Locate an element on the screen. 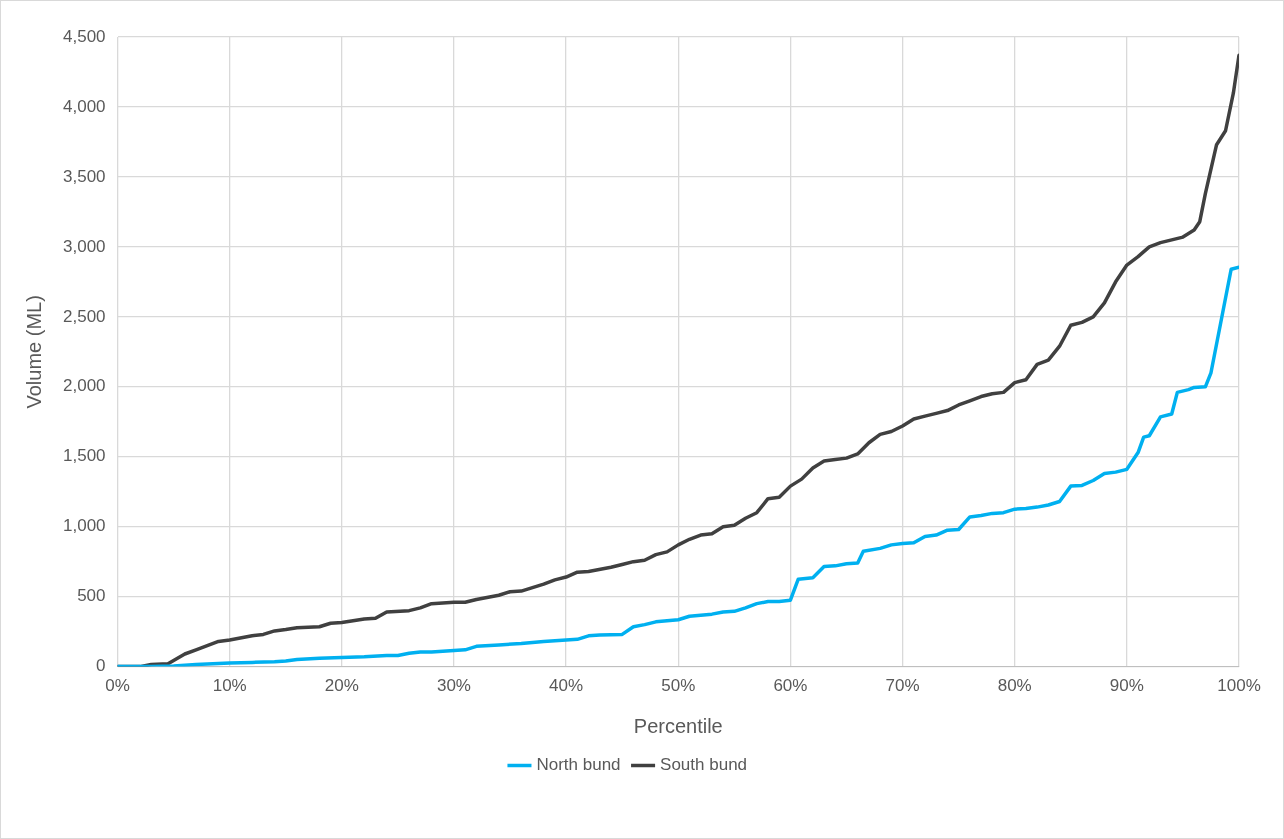 This screenshot has width=1284, height=839. y-tick-label: 1,000 is located at coordinates (84, 526).